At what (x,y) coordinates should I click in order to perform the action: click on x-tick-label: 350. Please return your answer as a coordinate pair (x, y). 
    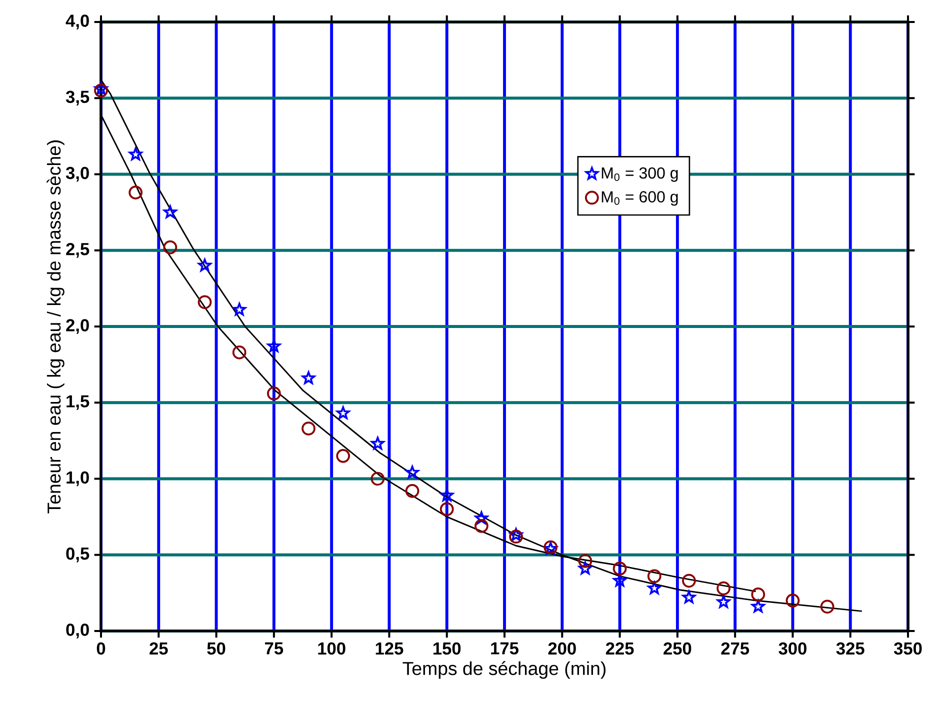
    Looking at the image, I should click on (908, 648).